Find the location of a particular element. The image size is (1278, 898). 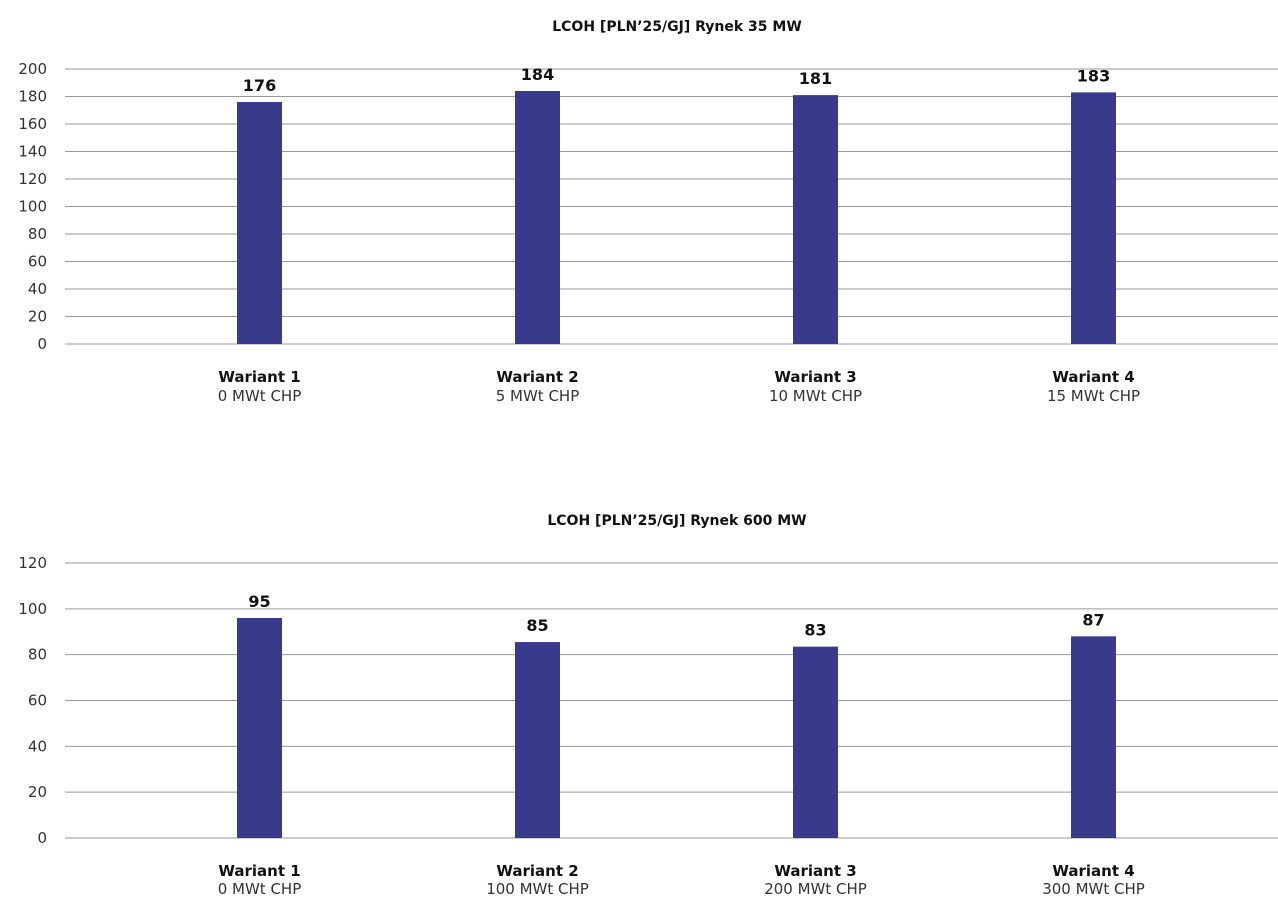

y-tick-label: 180 is located at coordinates (32, 97).